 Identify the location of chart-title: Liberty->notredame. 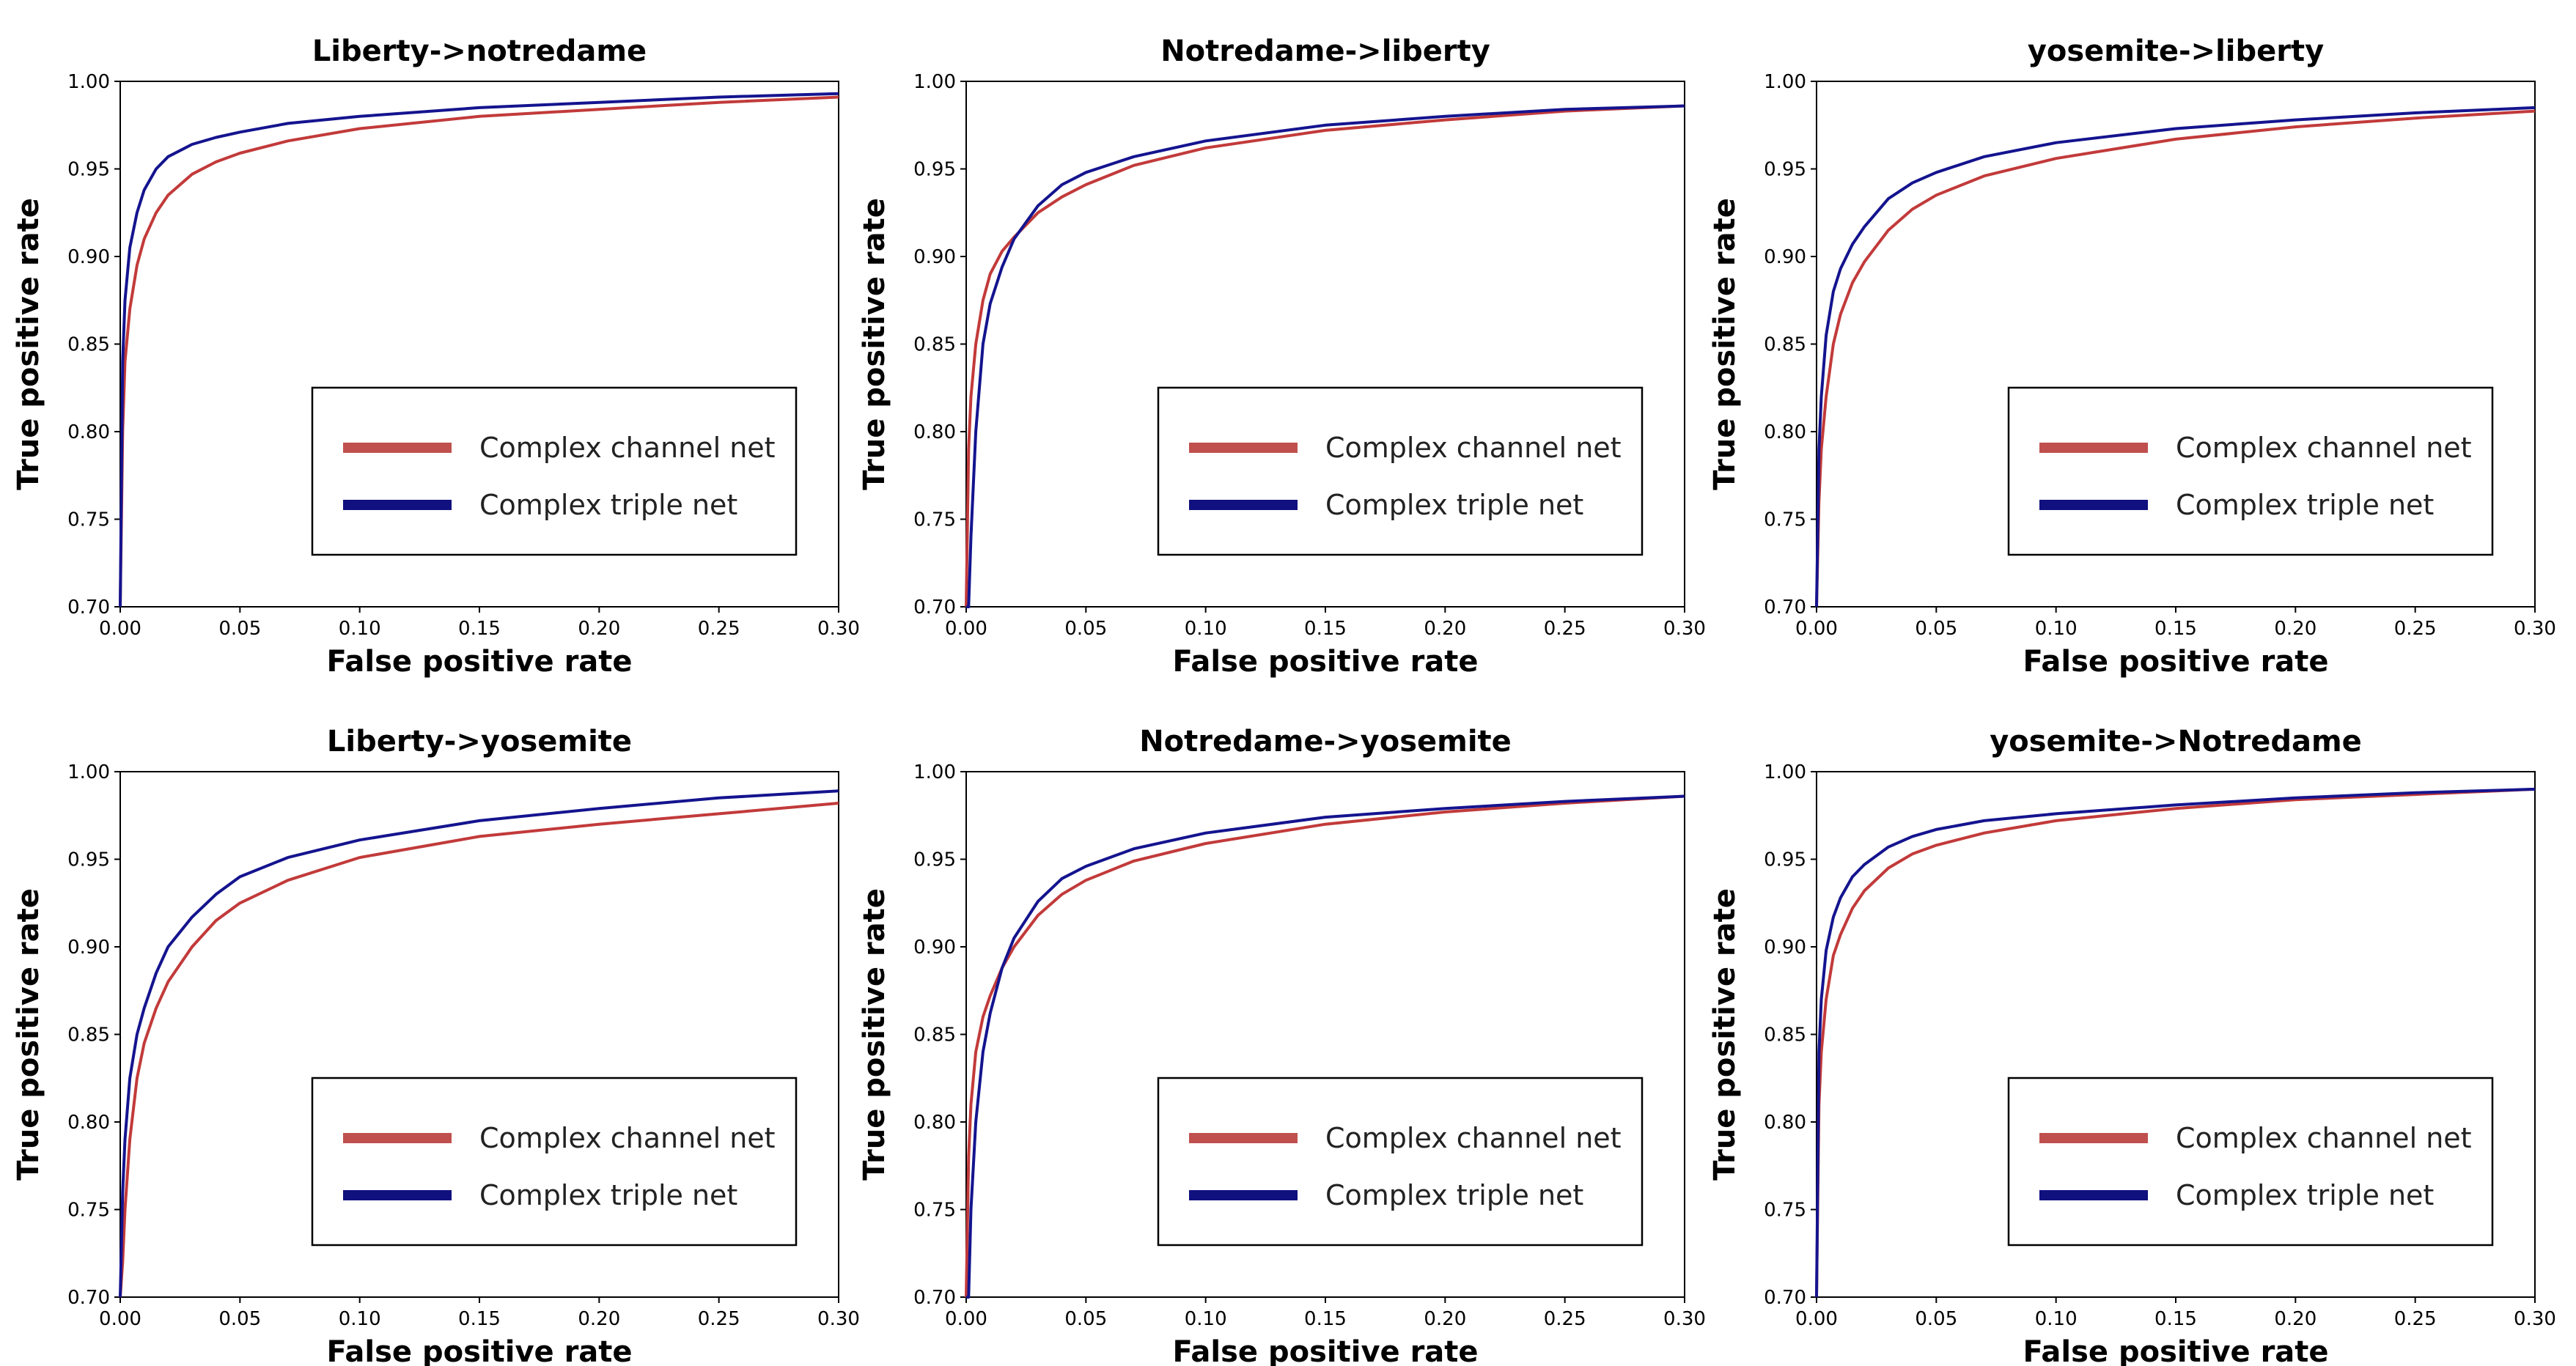
(479, 51).